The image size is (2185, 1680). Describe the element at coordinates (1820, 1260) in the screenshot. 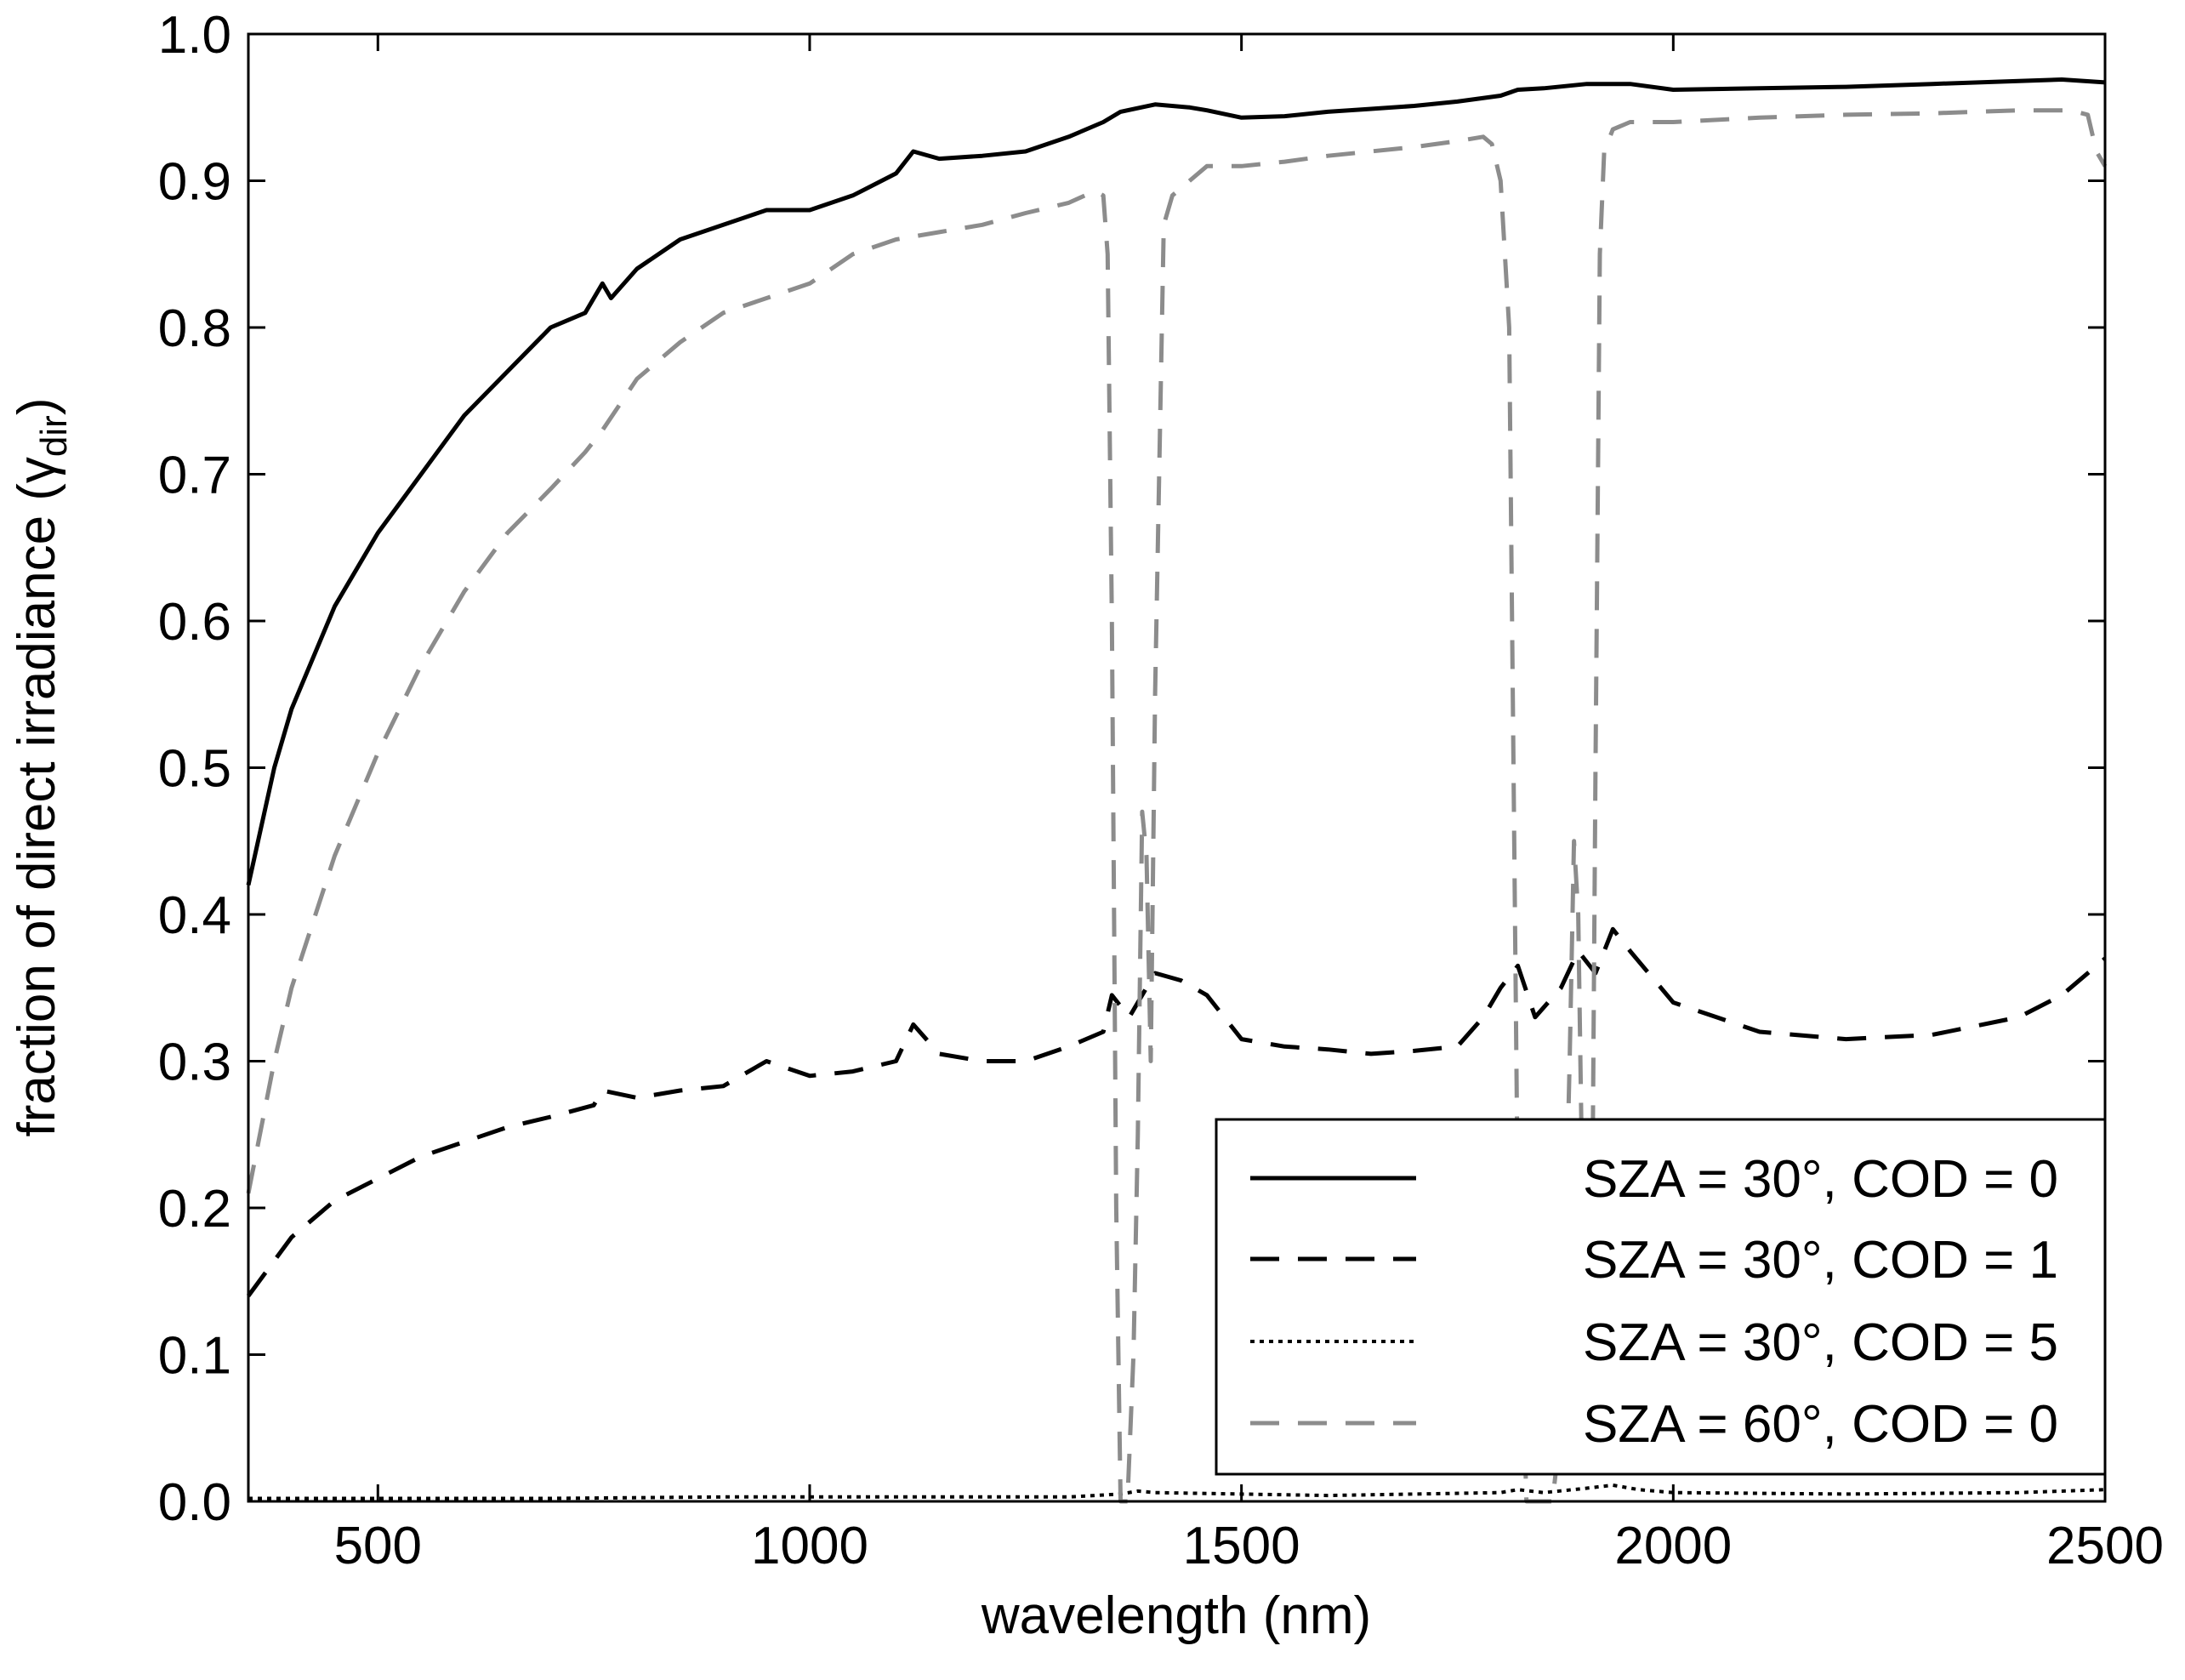

I see `legend-label-1: SZA = 30°, COD = 1` at that location.